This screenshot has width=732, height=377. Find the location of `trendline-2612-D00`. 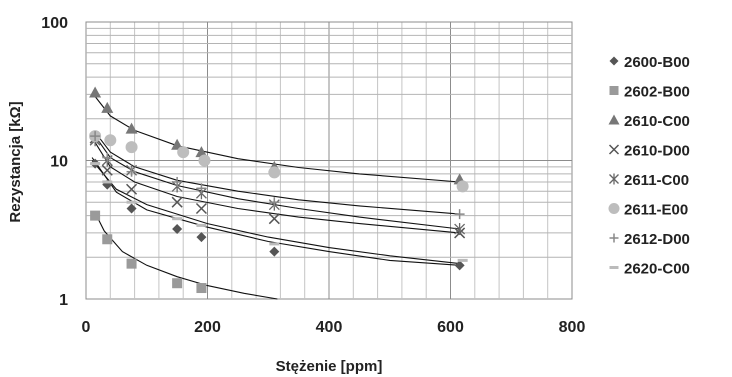

trendline-2612-D00 is located at coordinates (277, 173).